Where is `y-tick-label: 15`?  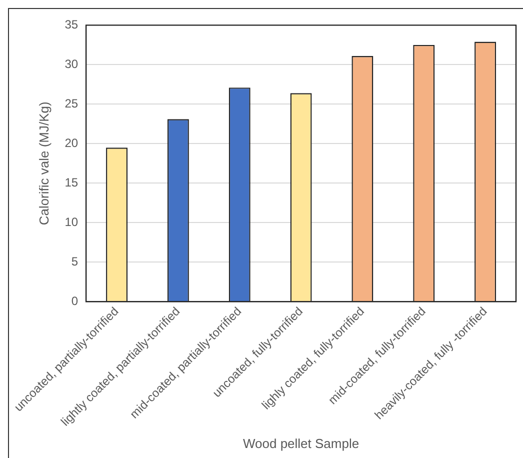
y-tick-label: 15 is located at coordinates (71, 182).